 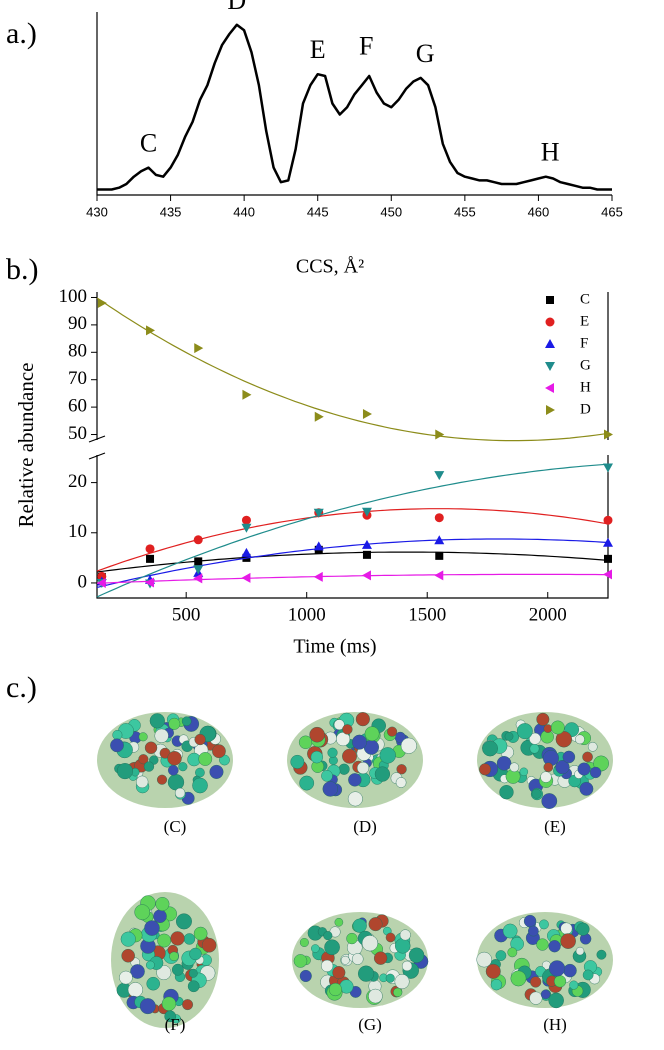 What do you see at coordinates (186, 614) in the screenshot?
I see `x-tick-label: 500` at bounding box center [186, 614].